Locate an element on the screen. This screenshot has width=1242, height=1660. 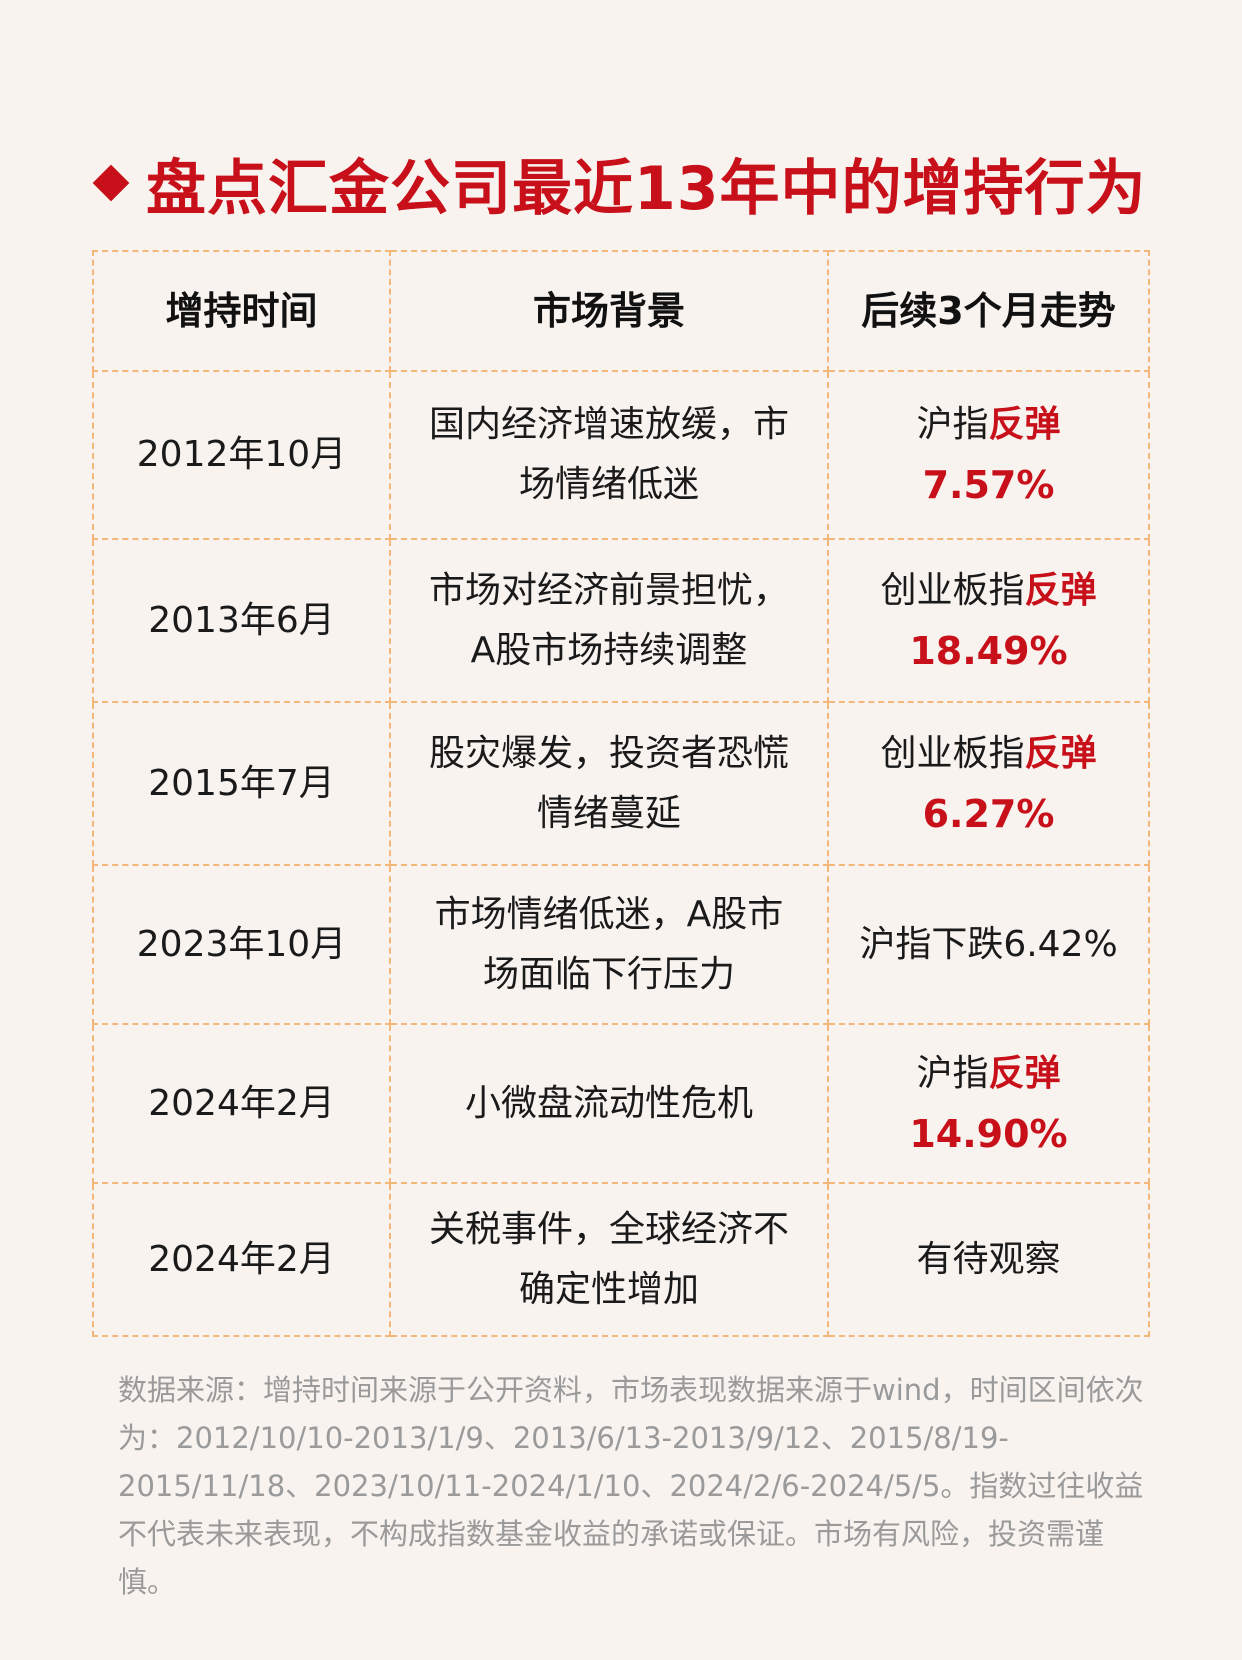
trend-value: 18.49% is located at coordinates (988, 650).